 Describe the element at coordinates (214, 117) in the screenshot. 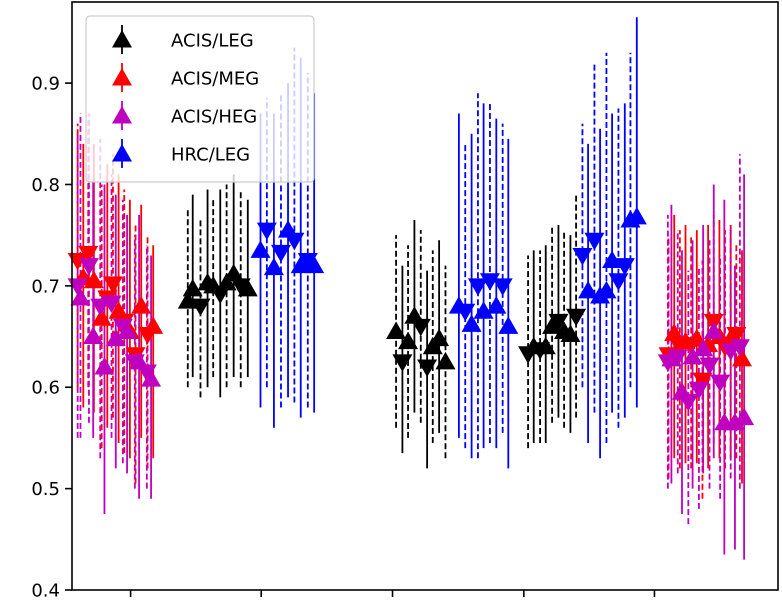

I see `legend-label: ACIS/HEG` at that location.